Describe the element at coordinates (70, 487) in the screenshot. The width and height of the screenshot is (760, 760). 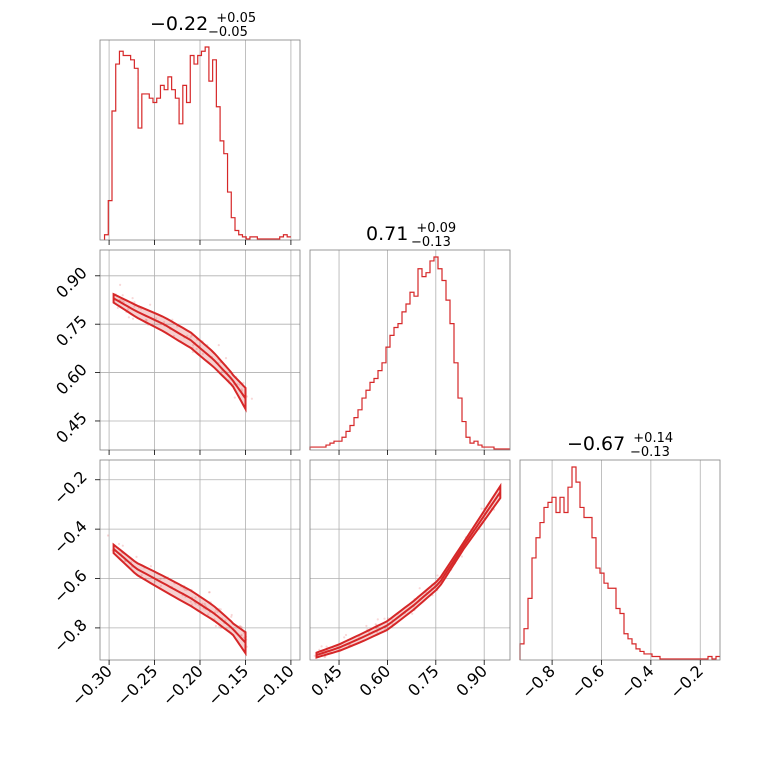
I see `ytick-label-2-3: −0.2` at that location.